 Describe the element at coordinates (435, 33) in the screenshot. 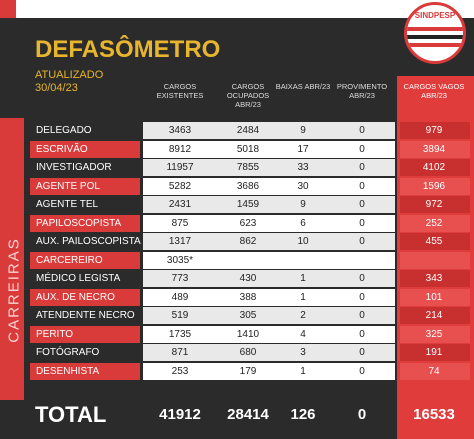

I see `logo: SINDPESP` at that location.